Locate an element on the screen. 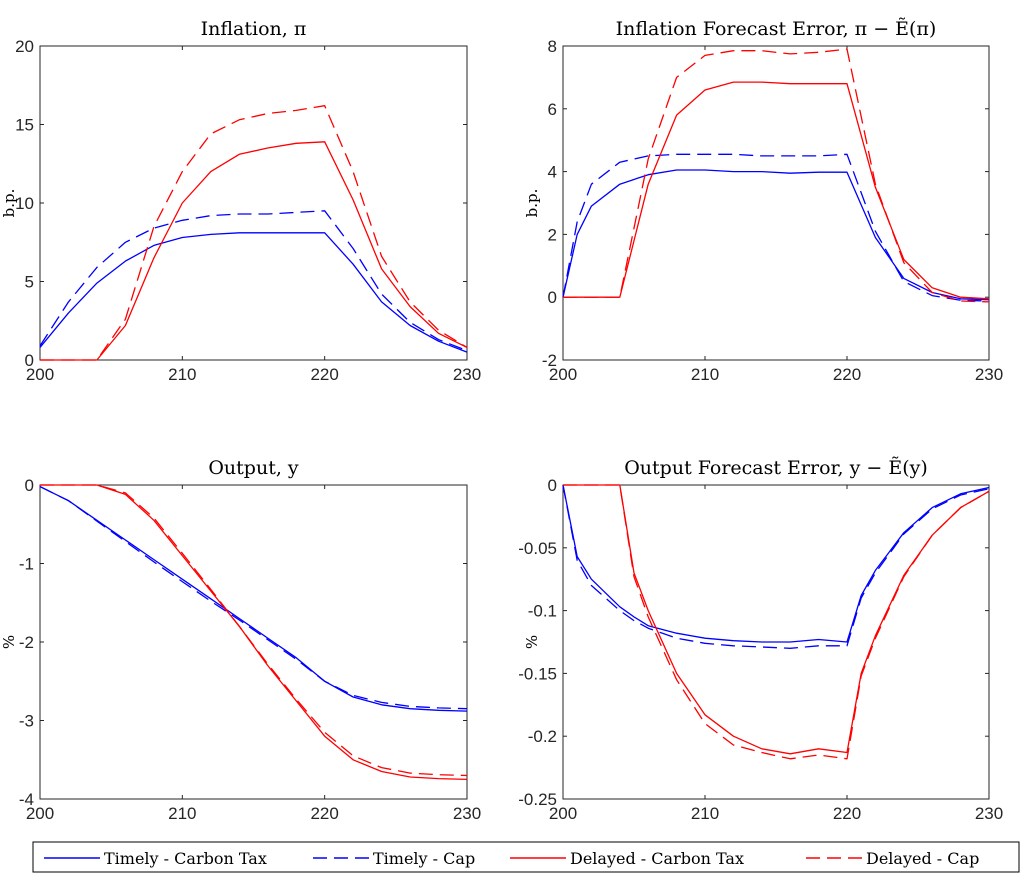 This screenshot has height=873, width=1020. legend-label-timely-carbon-tax: Timely - Carbon Tax is located at coordinates (185, 858).